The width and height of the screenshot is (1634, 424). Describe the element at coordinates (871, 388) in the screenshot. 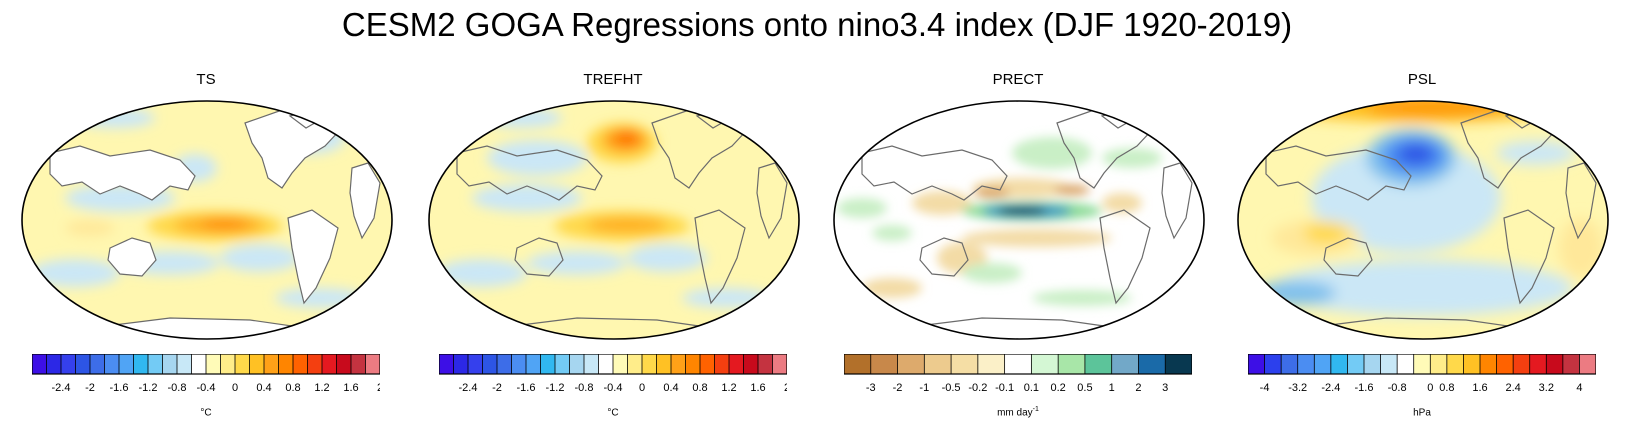

I see `colorbar-tick-label: -3` at that location.